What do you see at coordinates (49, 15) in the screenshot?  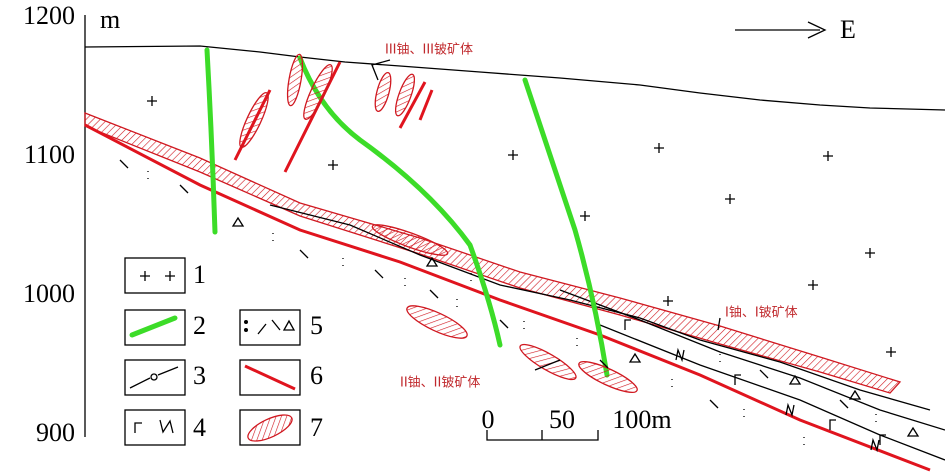 I see `tick-label: 1200` at bounding box center [49, 15].